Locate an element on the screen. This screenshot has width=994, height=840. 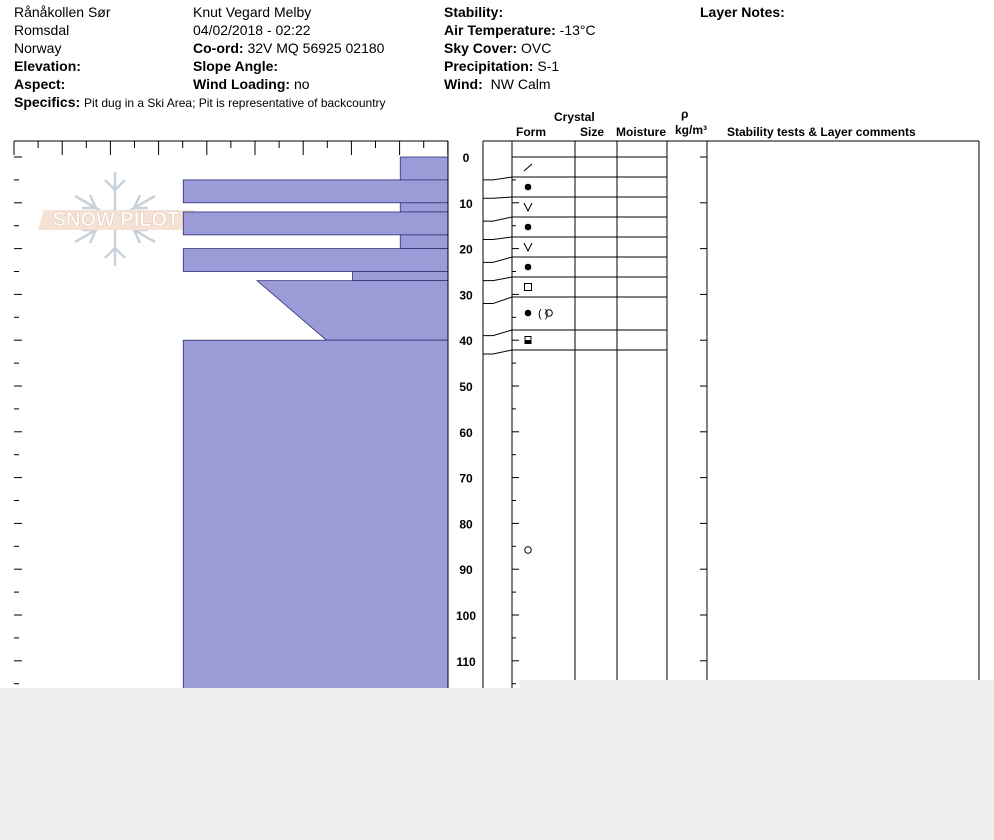
air-temp-value: -13°C is located at coordinates (577, 30).